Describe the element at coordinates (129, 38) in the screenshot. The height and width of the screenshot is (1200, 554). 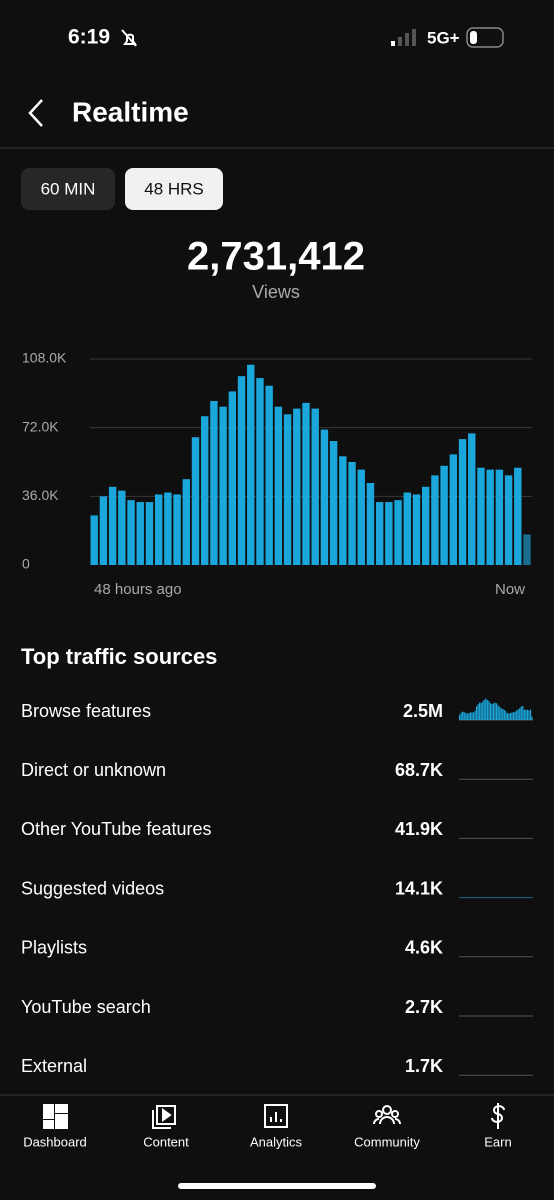
I see `mute-icon` at that location.